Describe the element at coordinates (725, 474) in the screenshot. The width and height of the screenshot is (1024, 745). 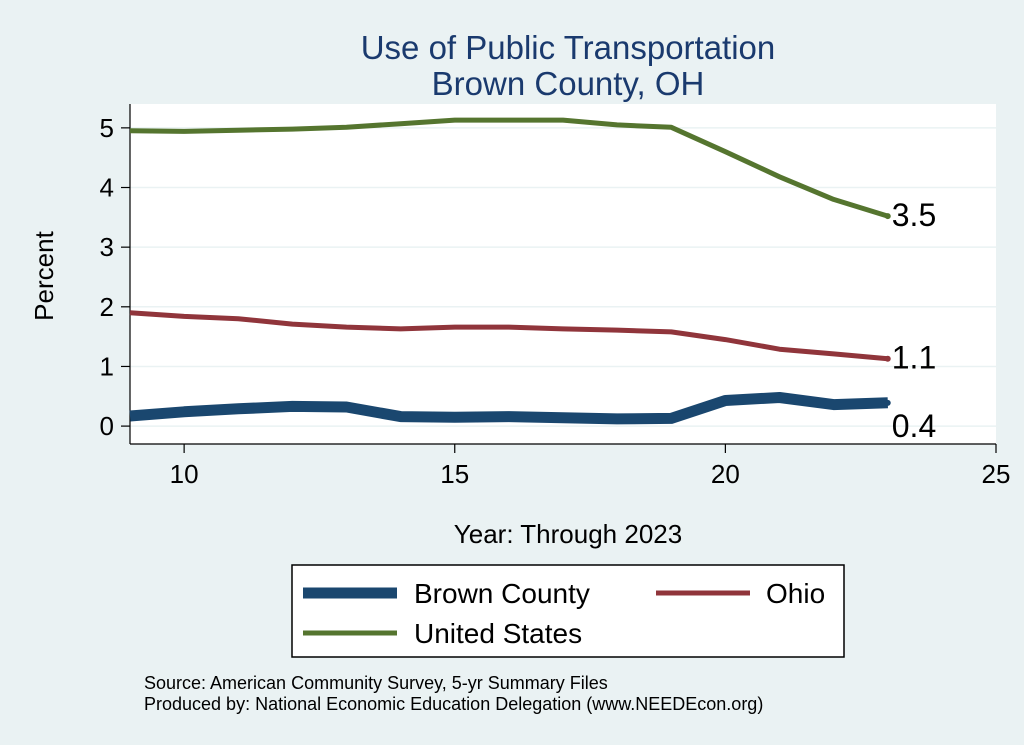
I see `x-tick-label-20: 20` at that location.